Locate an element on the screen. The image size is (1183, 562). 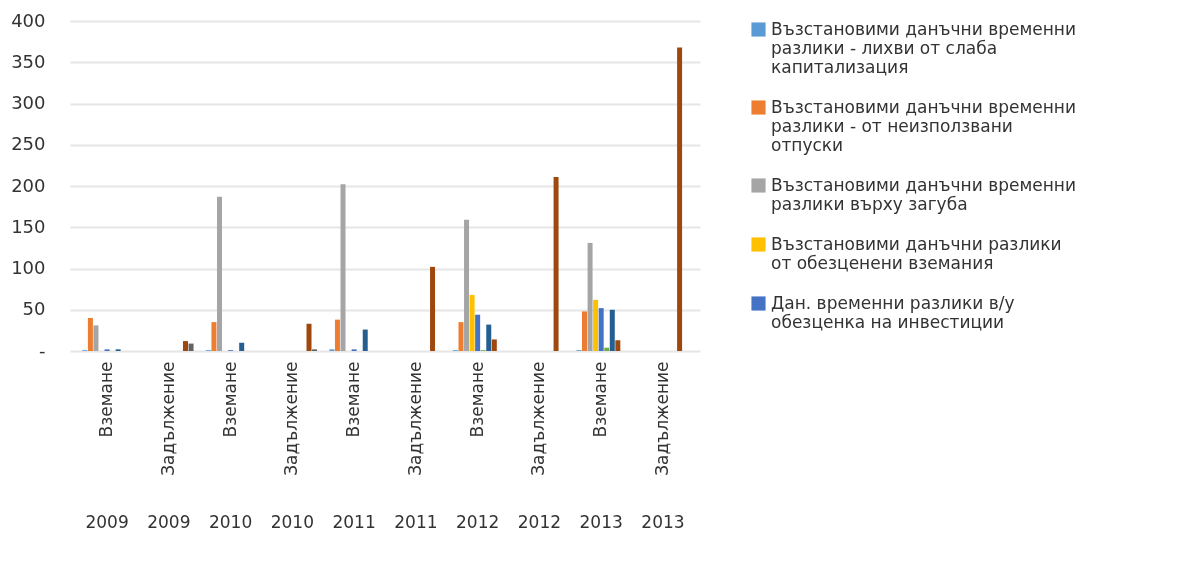
legend-label: Дан. временни разлики в/у обезценка на инвестиции is located at coordinates (893, 312).